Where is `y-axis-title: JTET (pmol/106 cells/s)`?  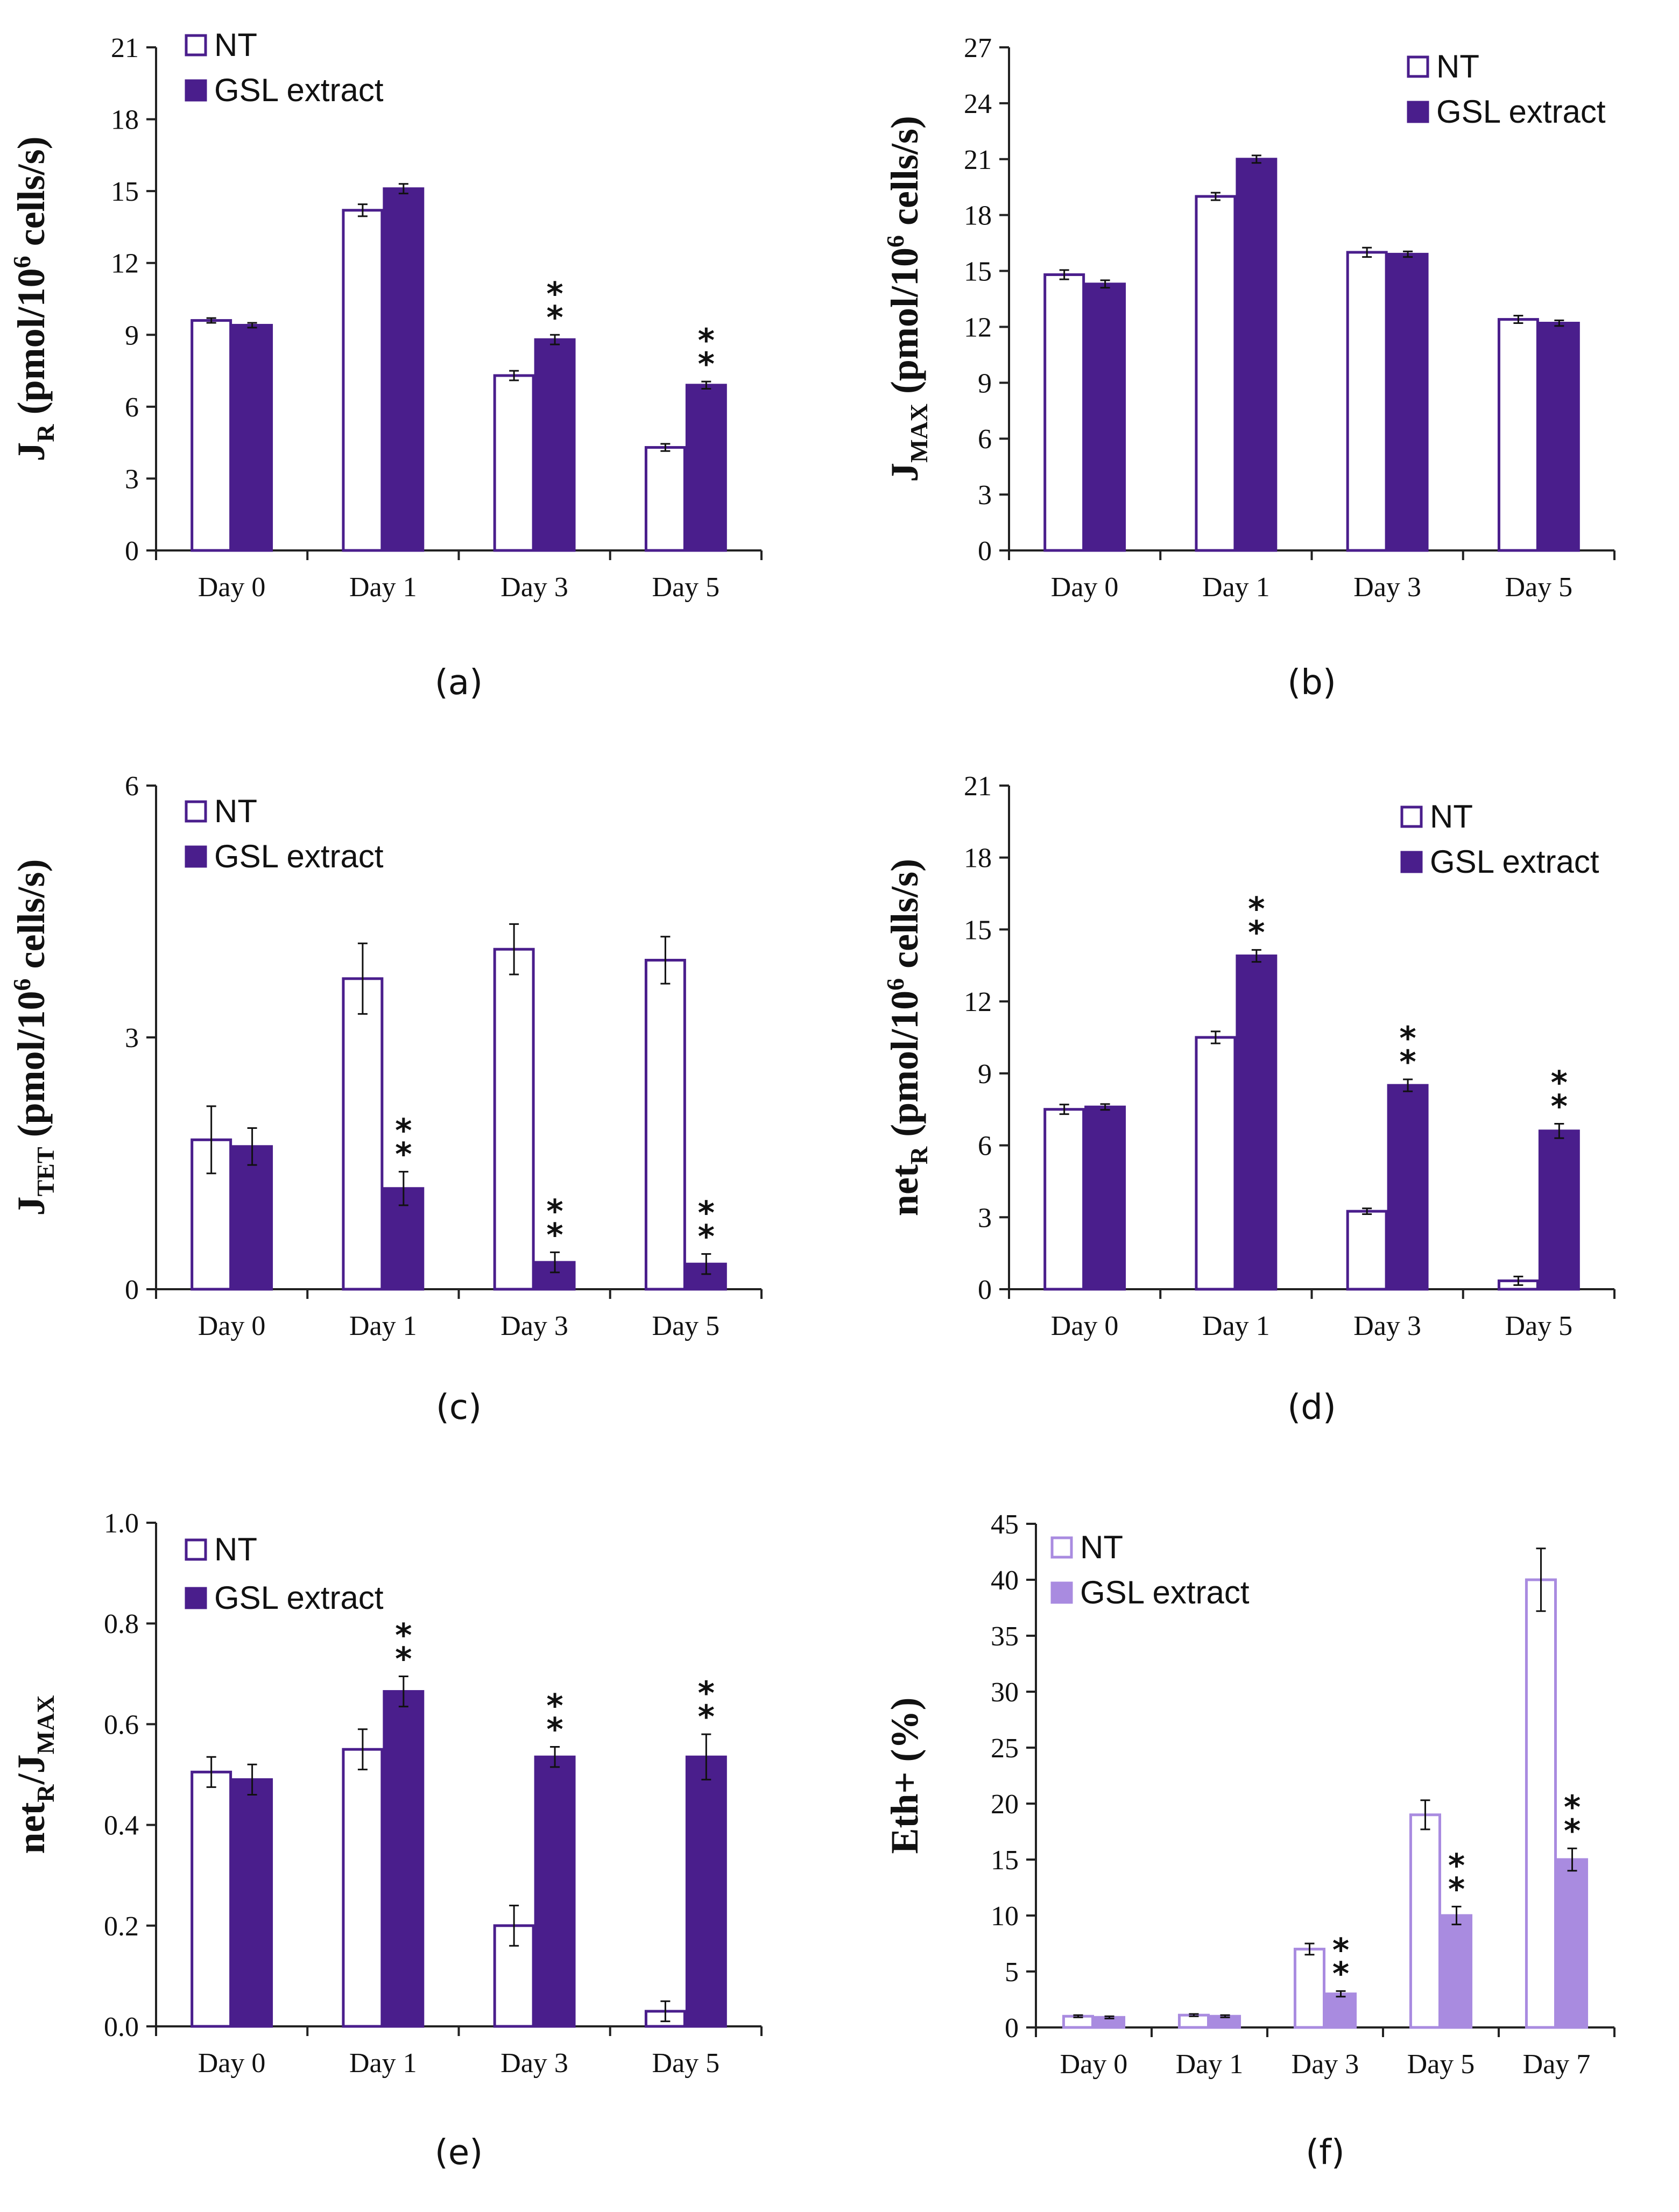 y-axis-title: JTET (pmol/106 cells/s) is located at coordinates (33, 1037).